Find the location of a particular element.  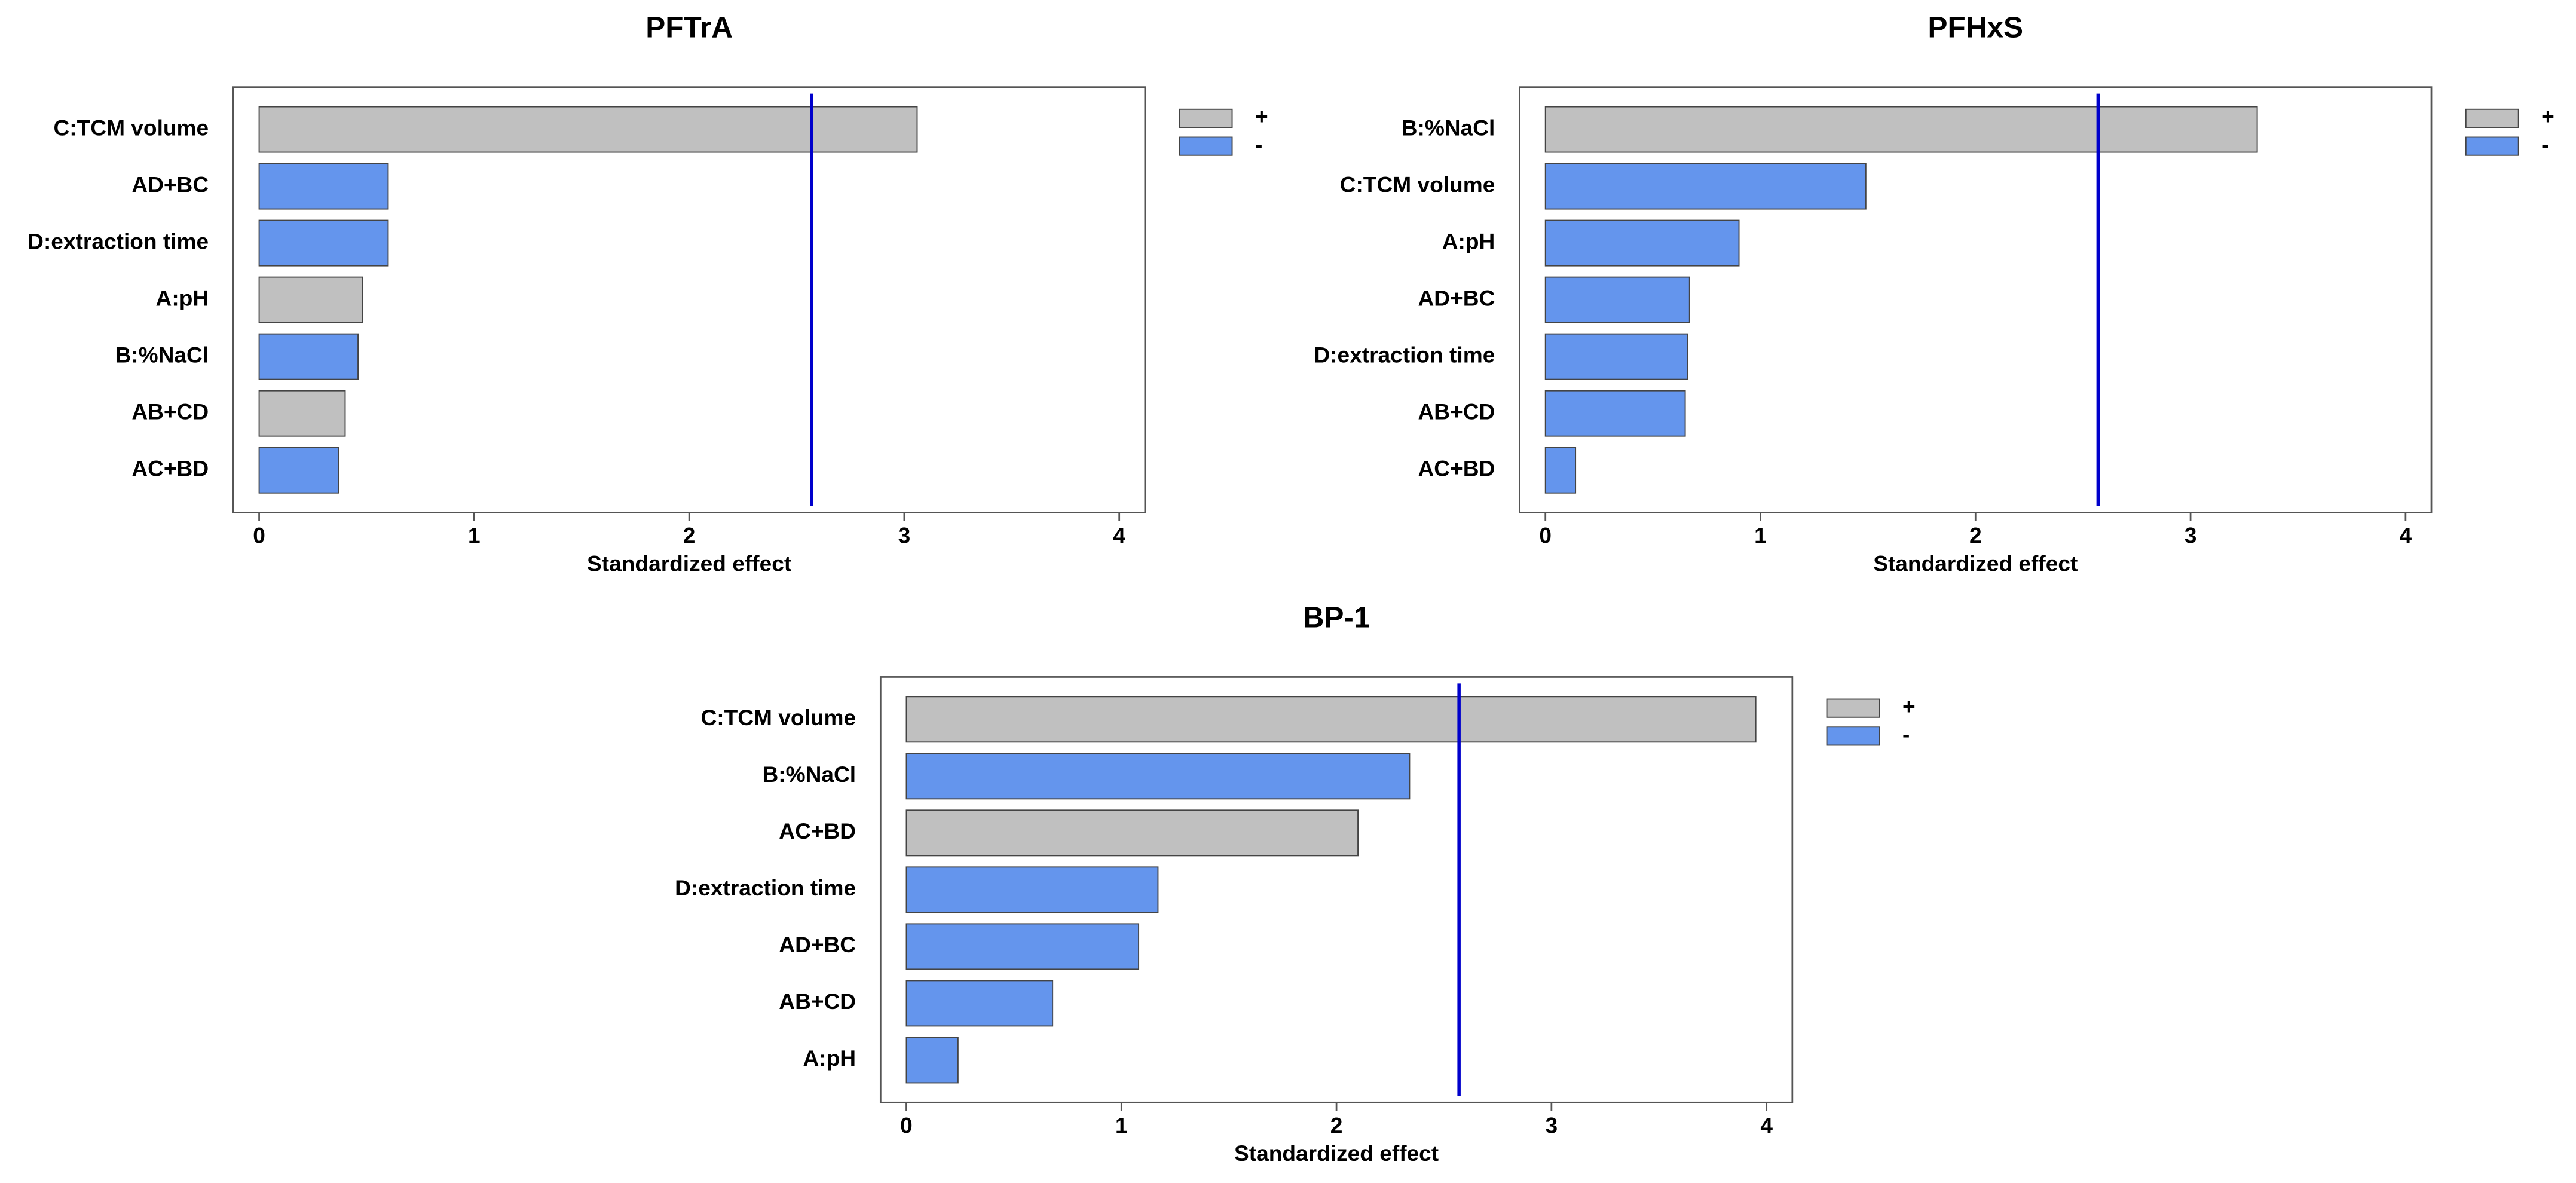

chart-title: PFHxS is located at coordinates (1975, 27).